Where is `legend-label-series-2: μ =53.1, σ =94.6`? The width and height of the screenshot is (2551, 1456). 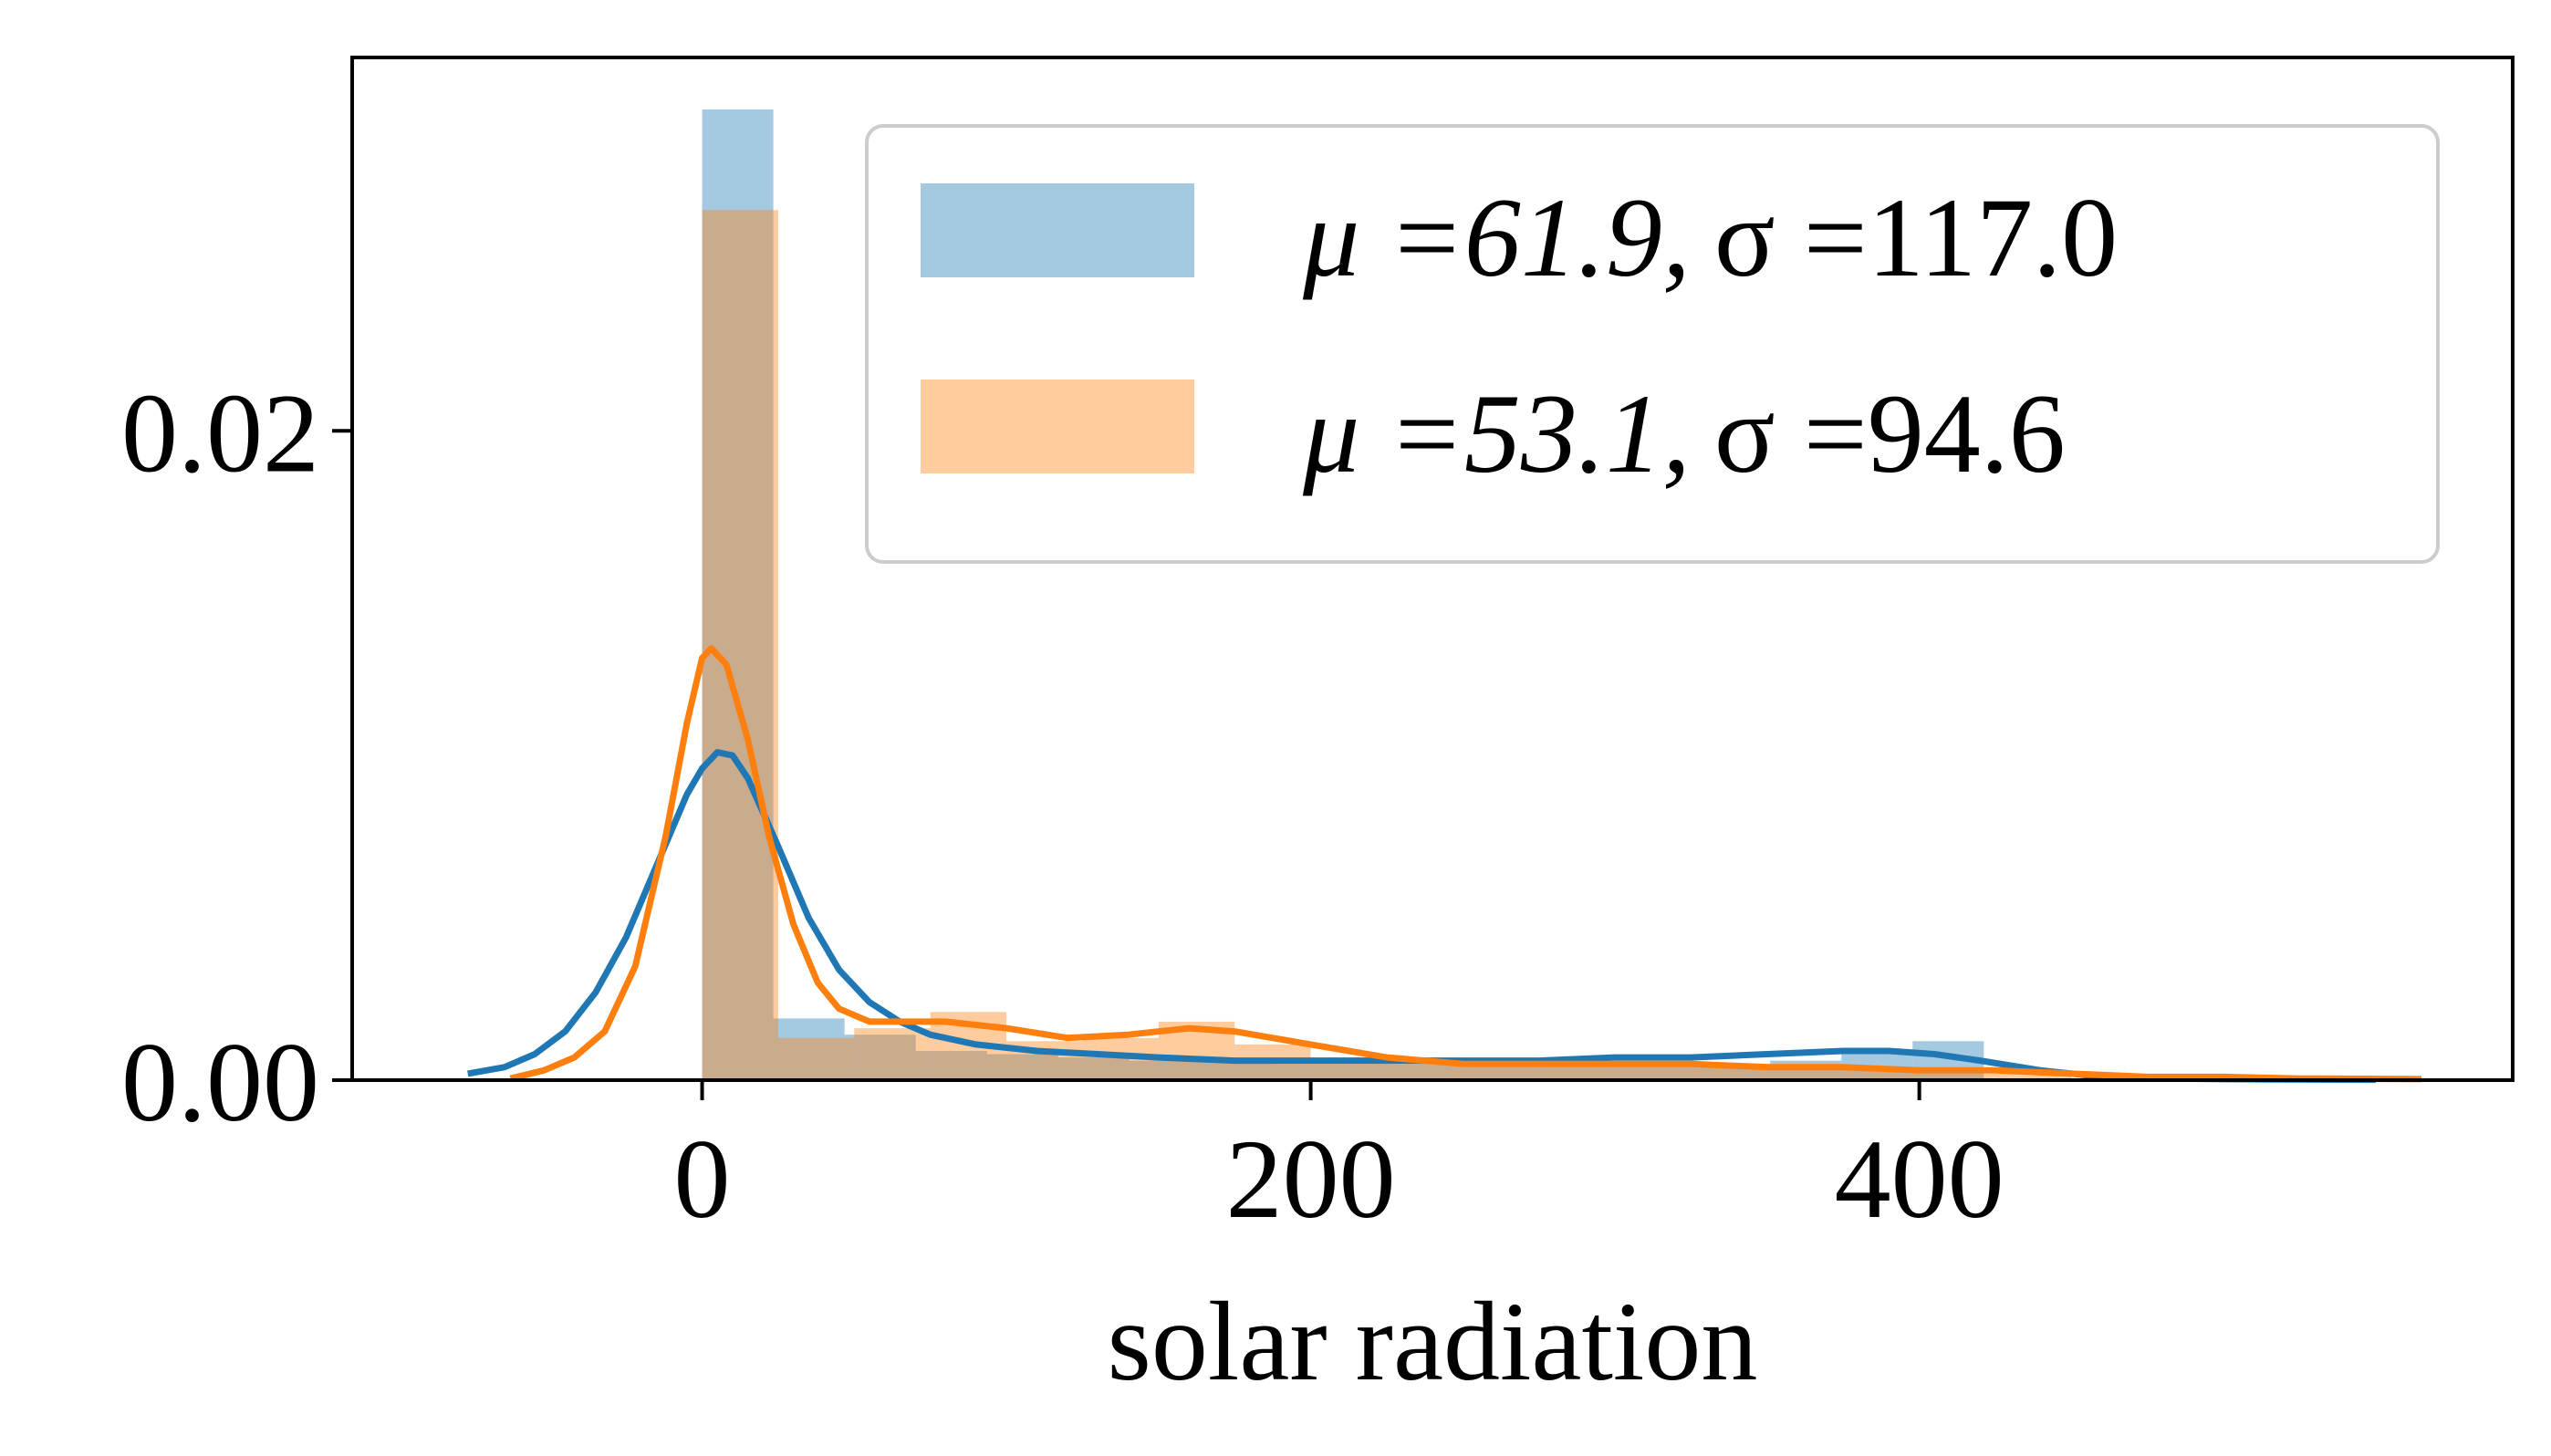 legend-label-series-2: μ =53.1, σ =94.6 is located at coordinates (1684, 434).